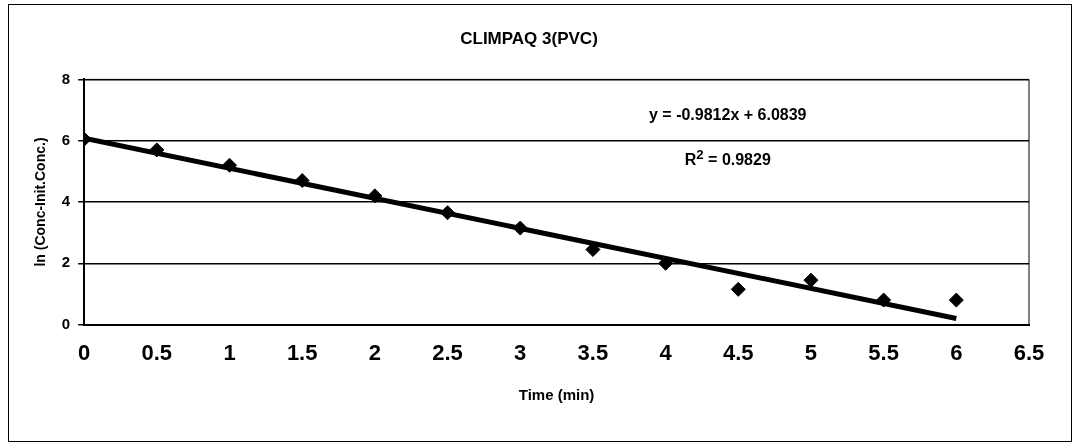 This screenshot has width=1079, height=446. I want to click on y-tick-label: 0, so click(66, 323).